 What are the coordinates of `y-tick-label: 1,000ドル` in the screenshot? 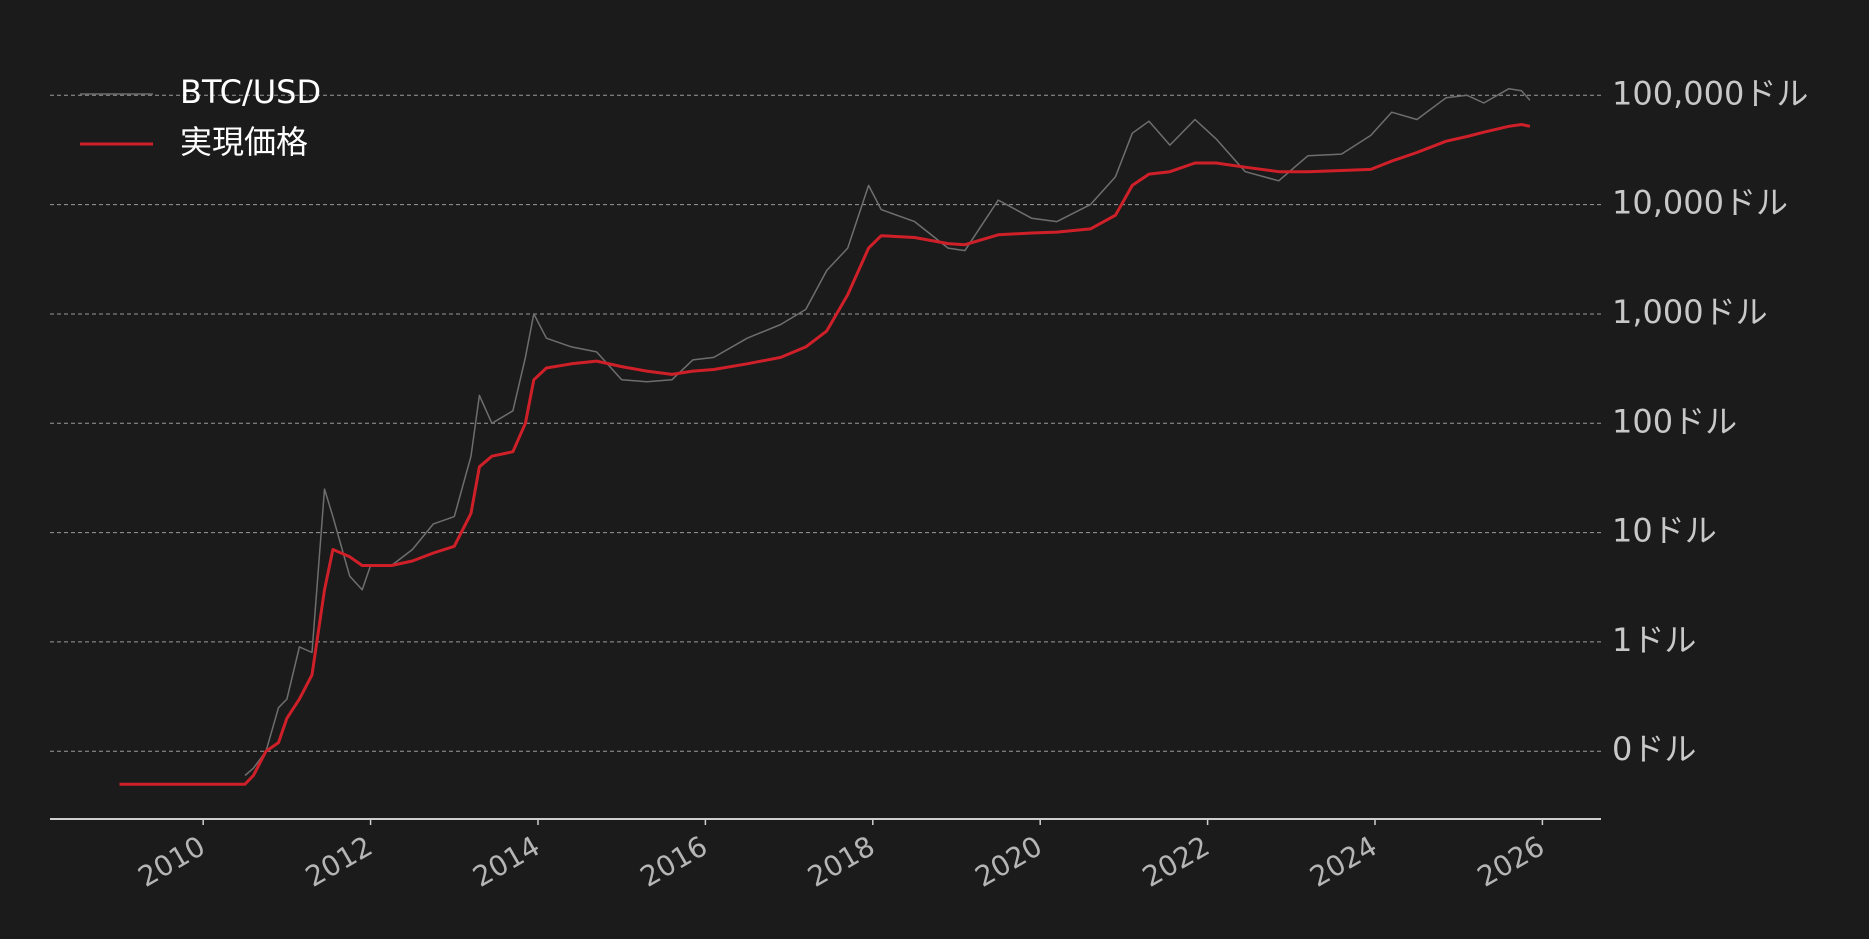 It's located at (1690, 312).